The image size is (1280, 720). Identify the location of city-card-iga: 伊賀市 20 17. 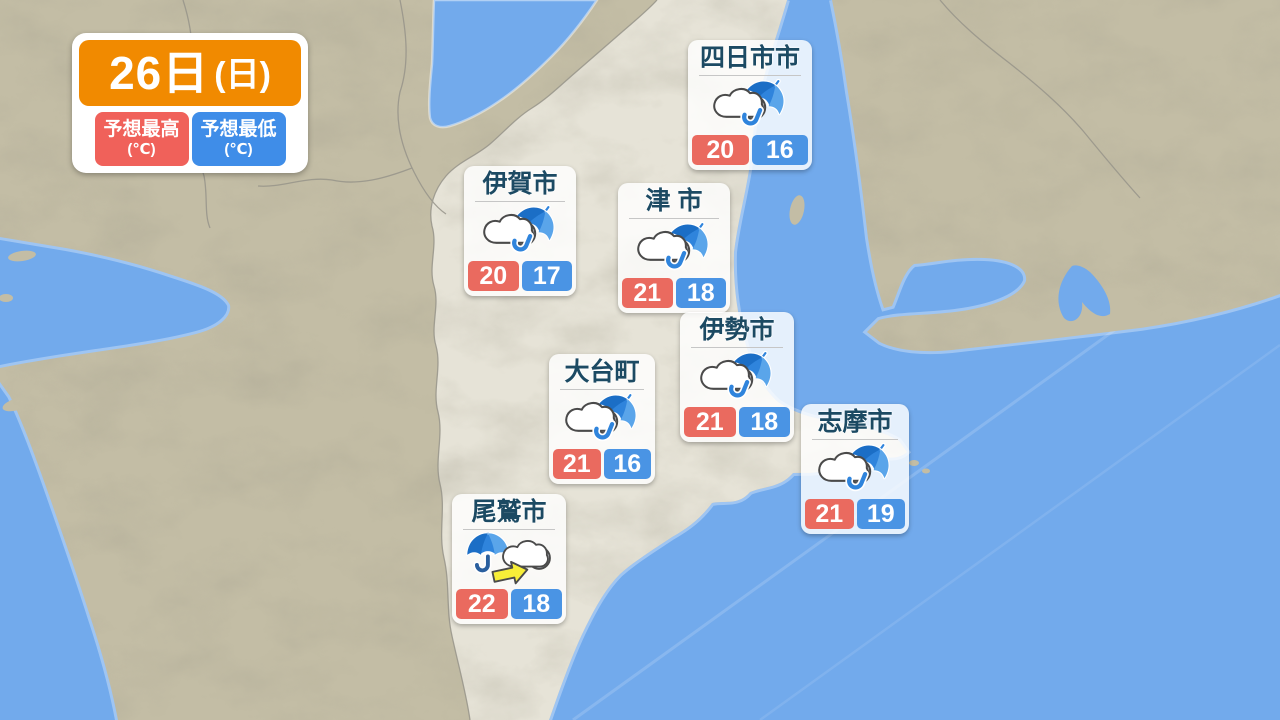
(520, 231).